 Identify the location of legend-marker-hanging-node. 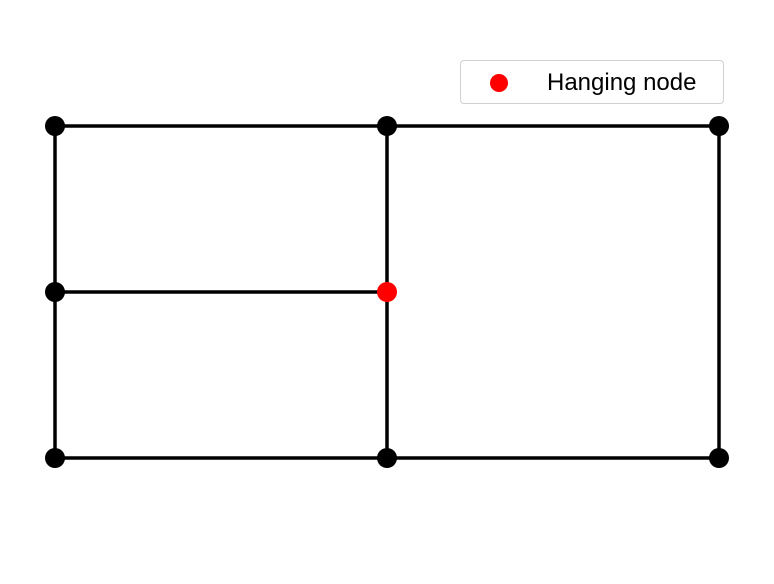
(499, 83).